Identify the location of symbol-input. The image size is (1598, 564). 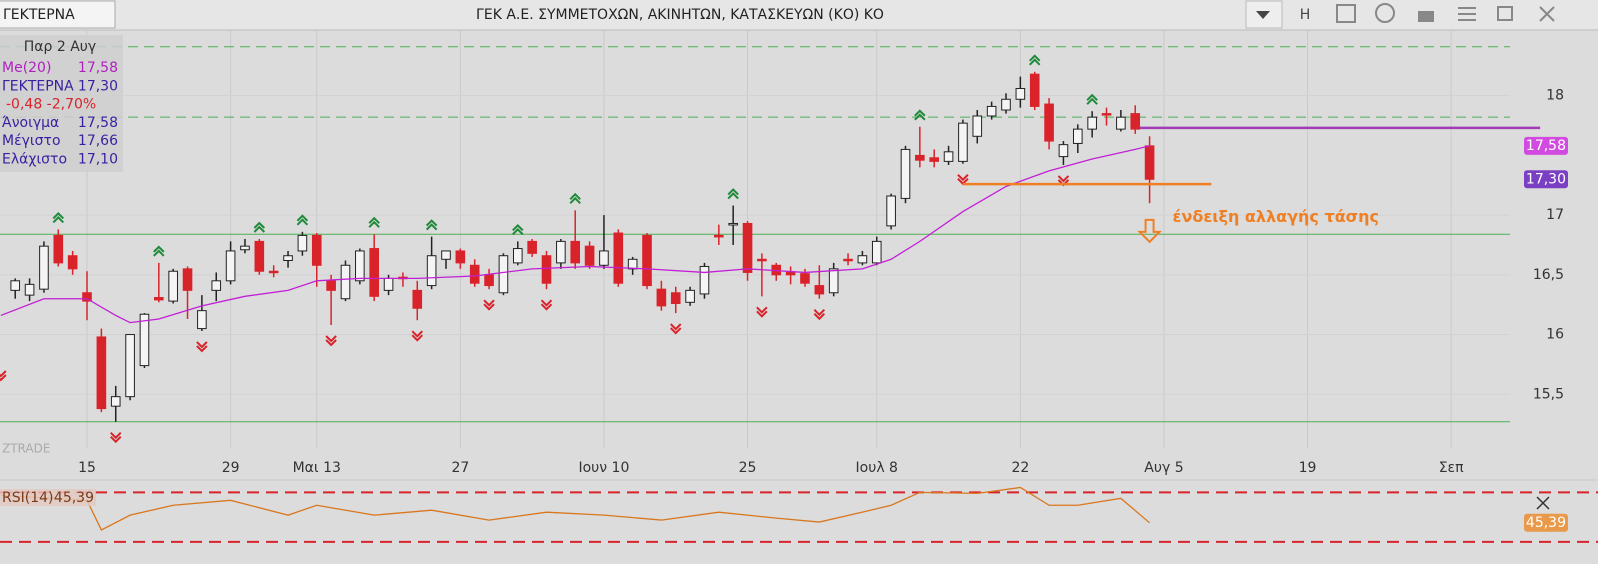
(58, 14).